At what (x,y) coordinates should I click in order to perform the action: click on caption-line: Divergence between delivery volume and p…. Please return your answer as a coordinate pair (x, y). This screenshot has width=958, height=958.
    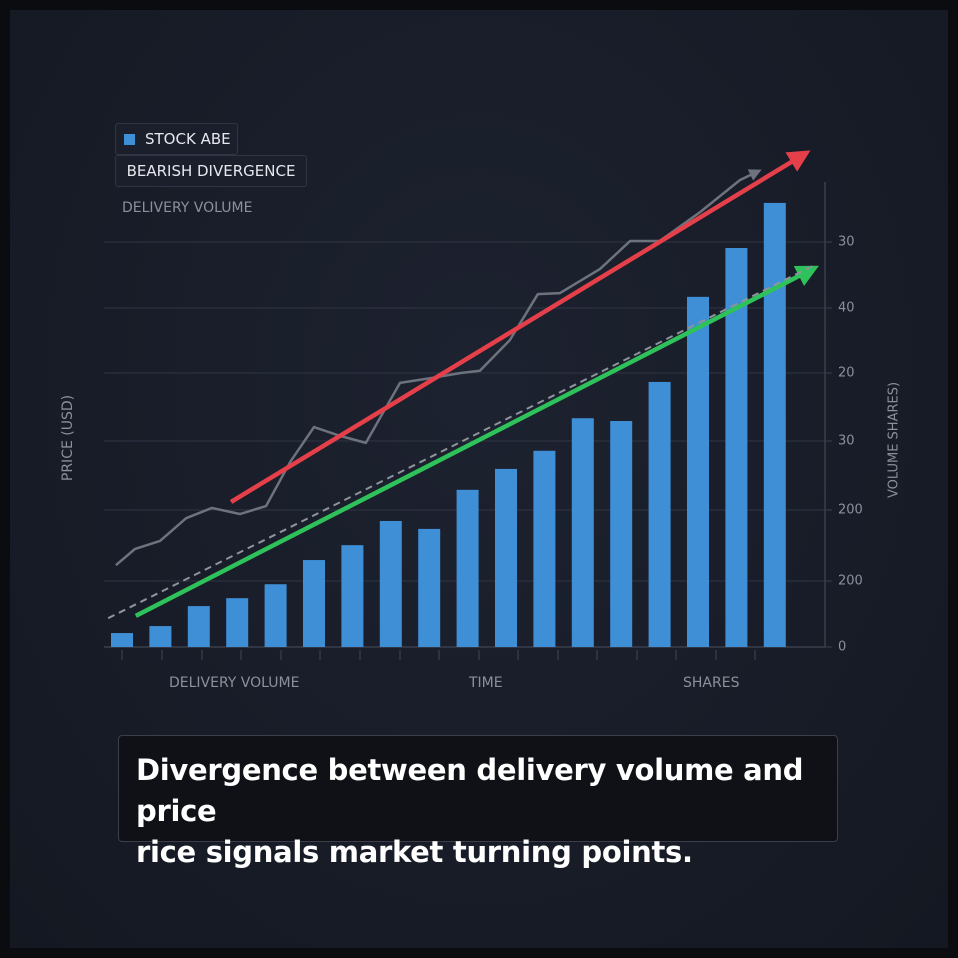
    Looking at the image, I should click on (470, 790).